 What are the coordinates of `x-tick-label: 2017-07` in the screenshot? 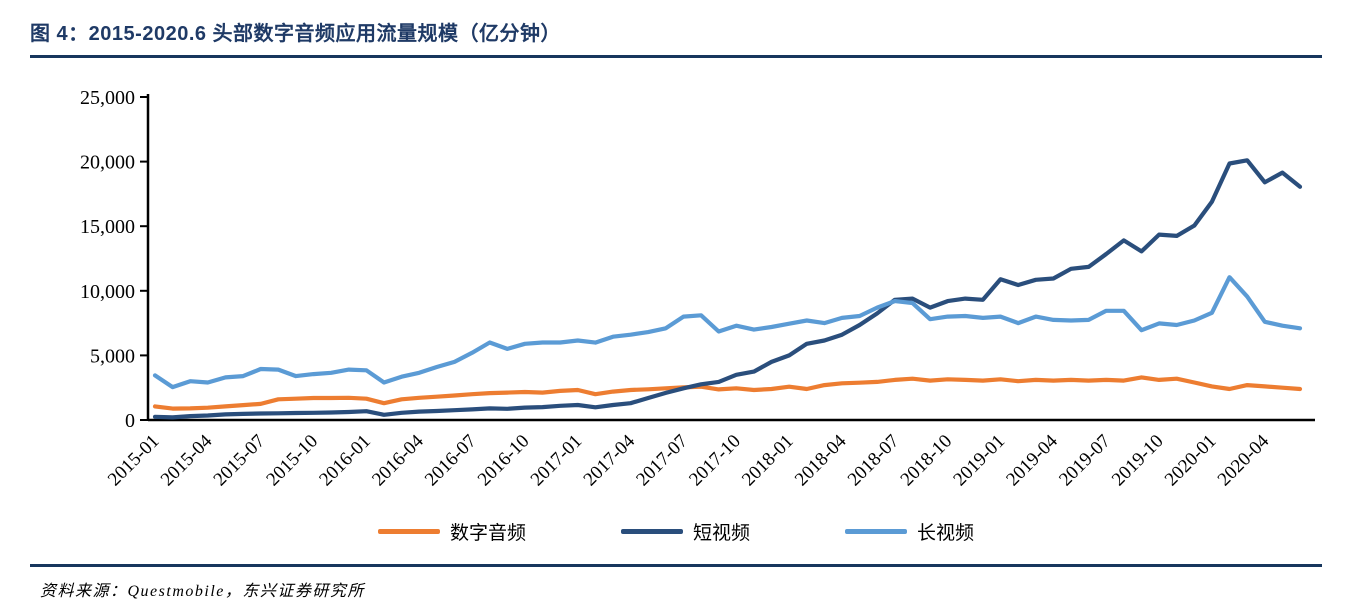 It's located at (662, 461).